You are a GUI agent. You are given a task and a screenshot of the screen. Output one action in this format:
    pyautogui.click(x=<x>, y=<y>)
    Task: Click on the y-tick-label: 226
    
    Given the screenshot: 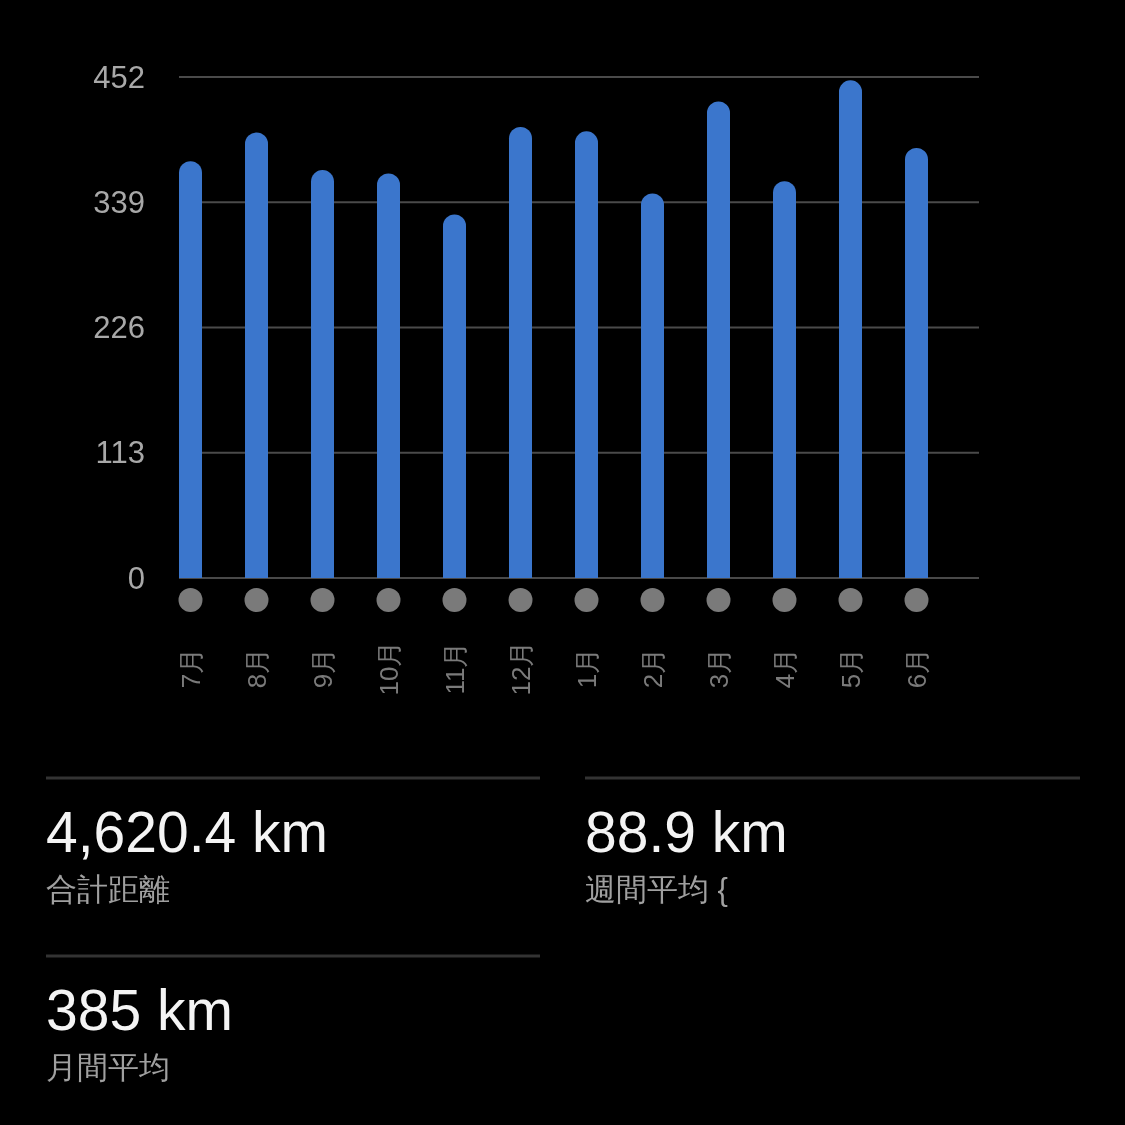 What is the action you would take?
    pyautogui.click(x=119, y=327)
    